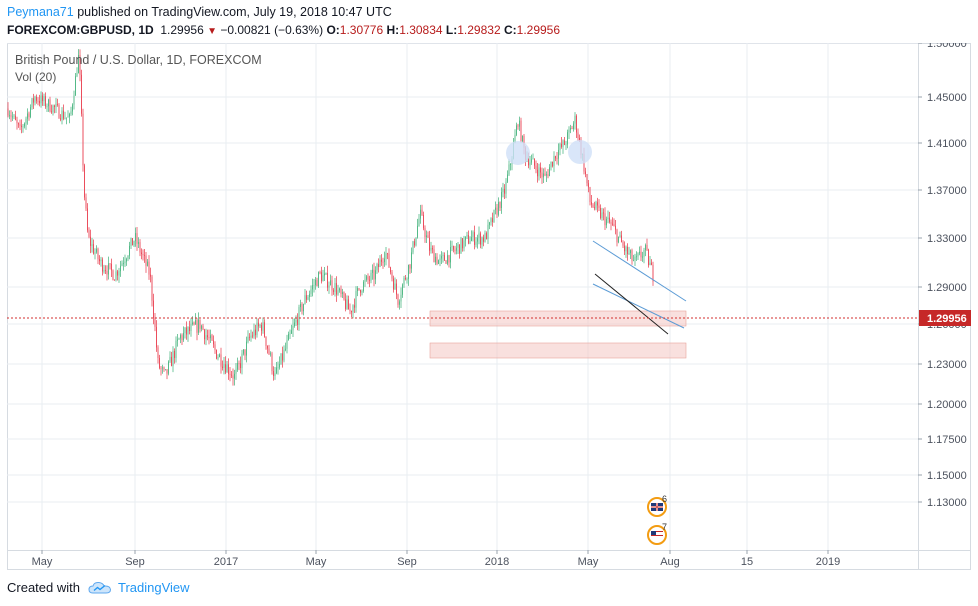 This screenshot has width=978, height=606. I want to click on current-price-label: 1.29956, so click(947, 319).